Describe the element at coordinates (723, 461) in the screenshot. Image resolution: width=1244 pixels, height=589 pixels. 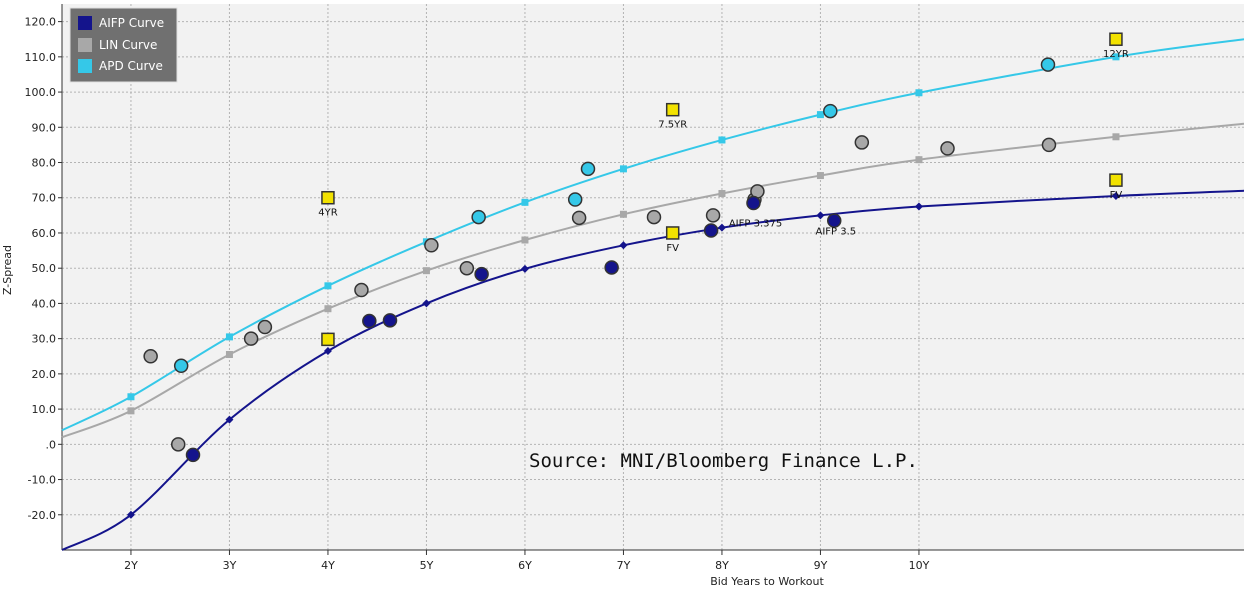
I see `source-note: Source: MNI/Bloomberg Finance L.P.` at that location.